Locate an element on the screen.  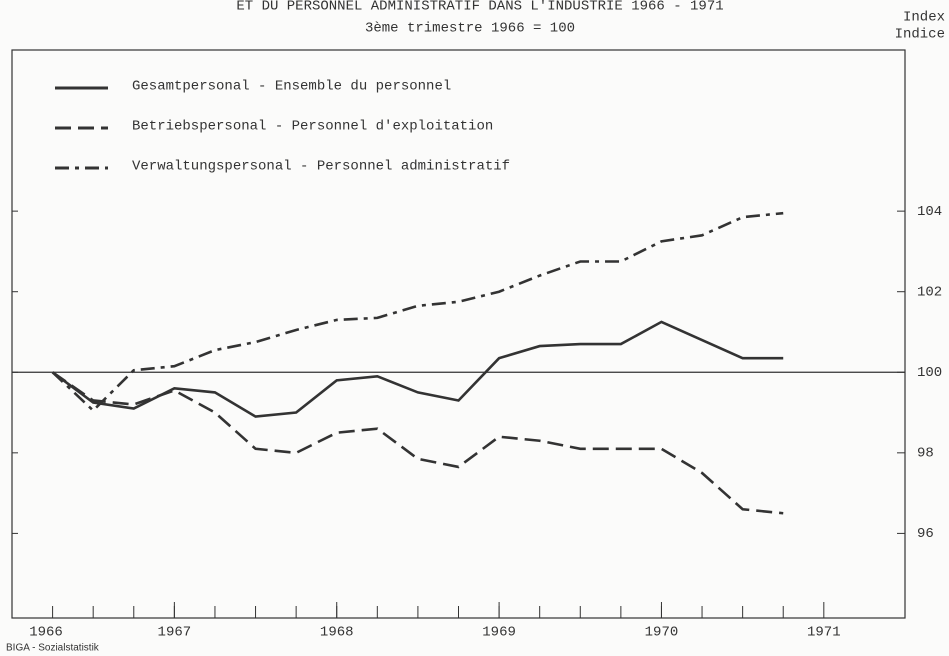
x-tick-label: 1969 is located at coordinates (499, 633).